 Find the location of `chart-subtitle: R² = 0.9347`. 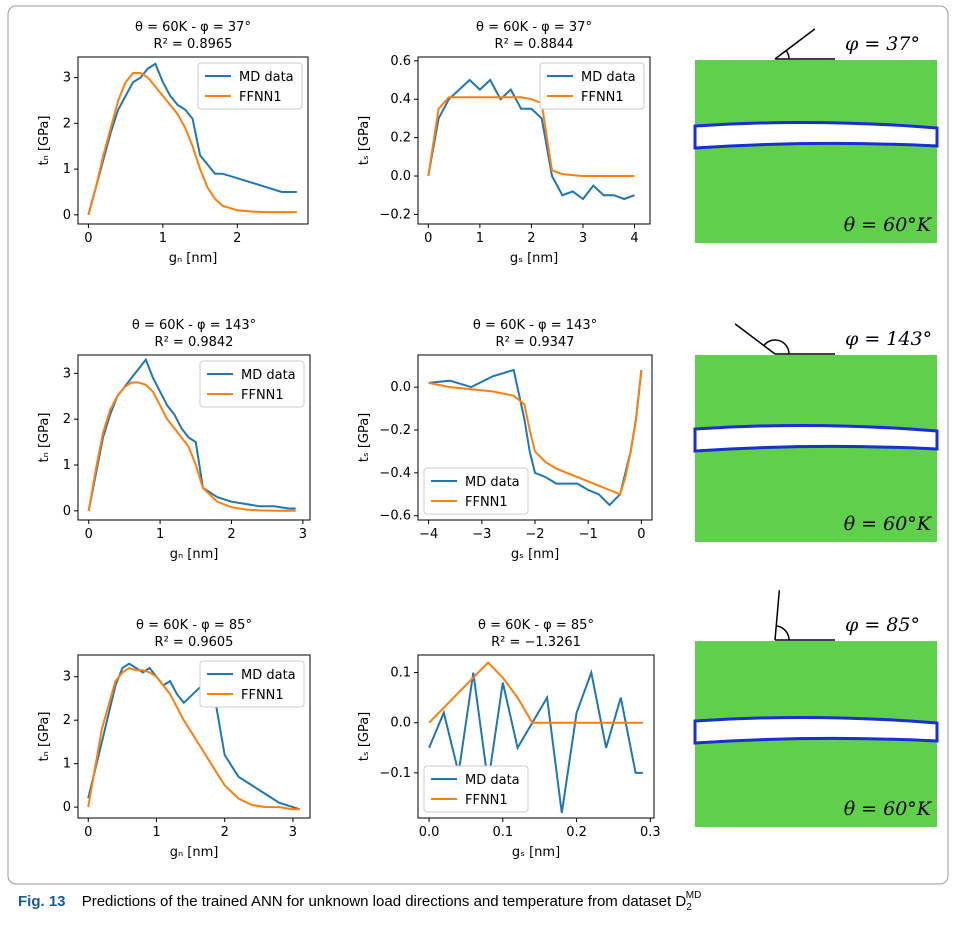

chart-subtitle: R² = 0.9347 is located at coordinates (535, 342).